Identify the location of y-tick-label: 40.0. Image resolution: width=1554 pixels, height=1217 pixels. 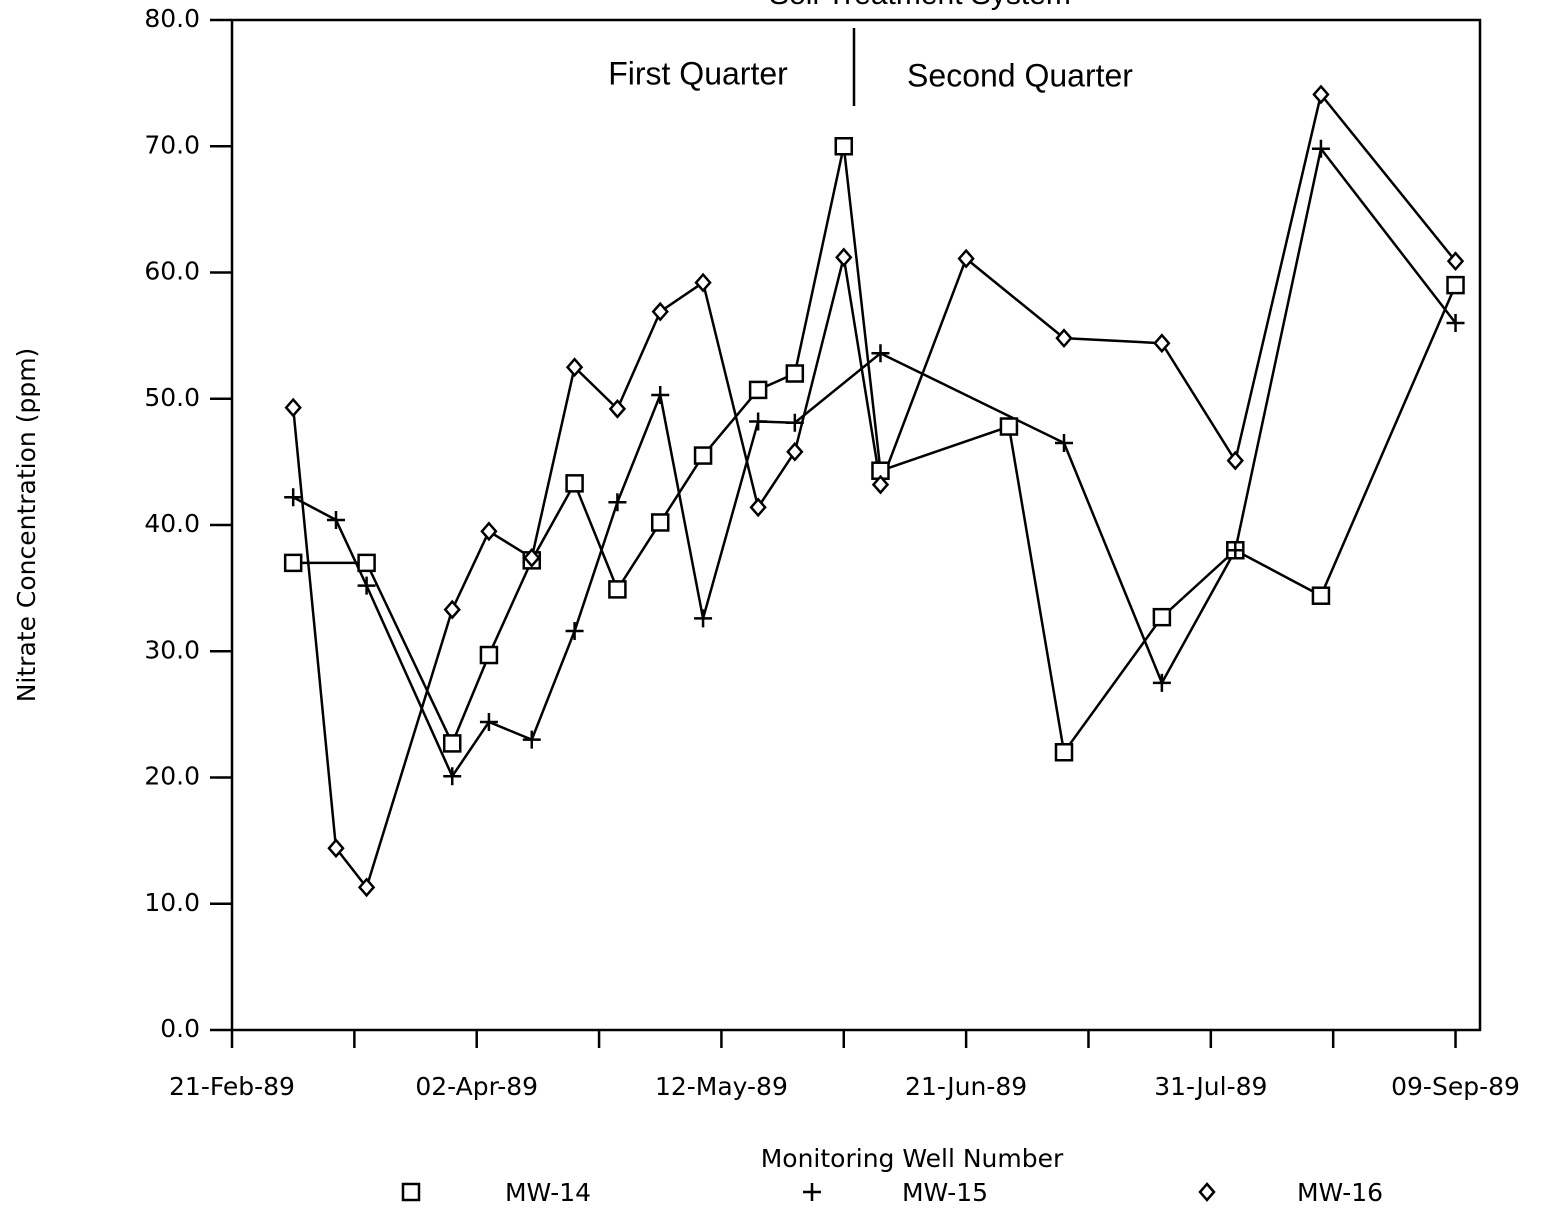
(172, 523).